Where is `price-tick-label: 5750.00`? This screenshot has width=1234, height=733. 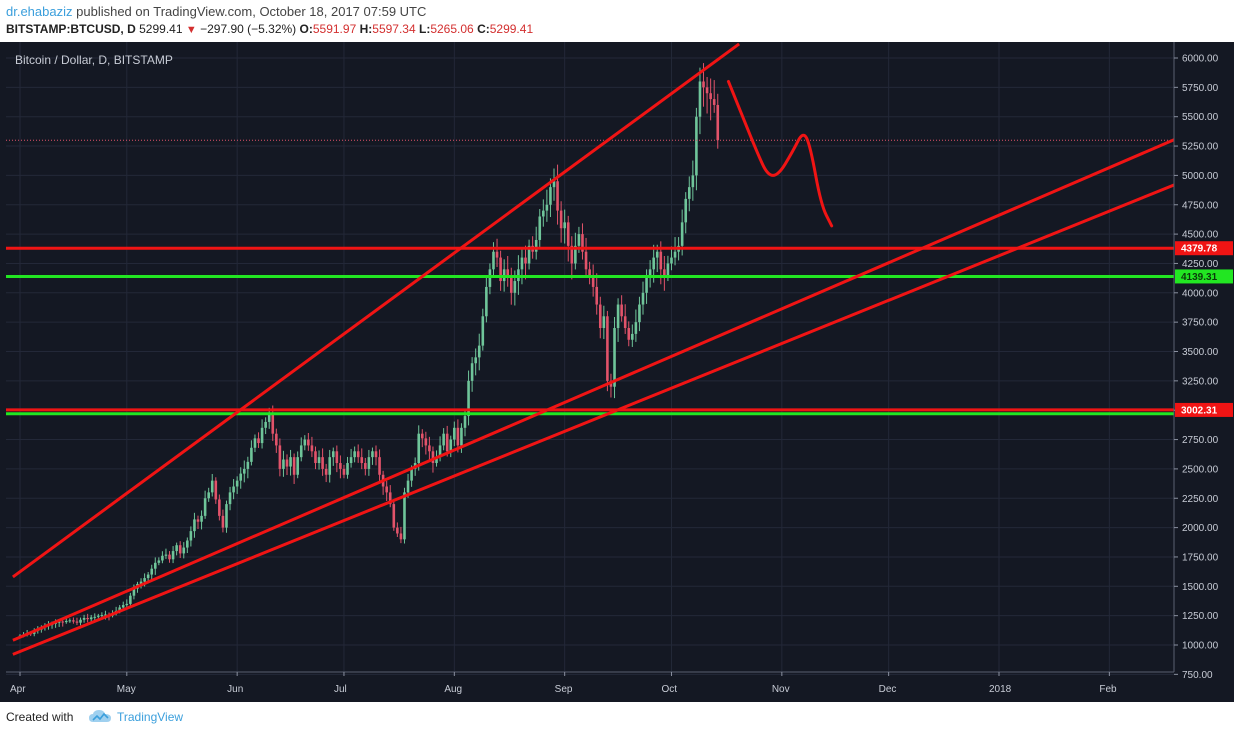 price-tick-label: 5750.00 is located at coordinates (1200, 88).